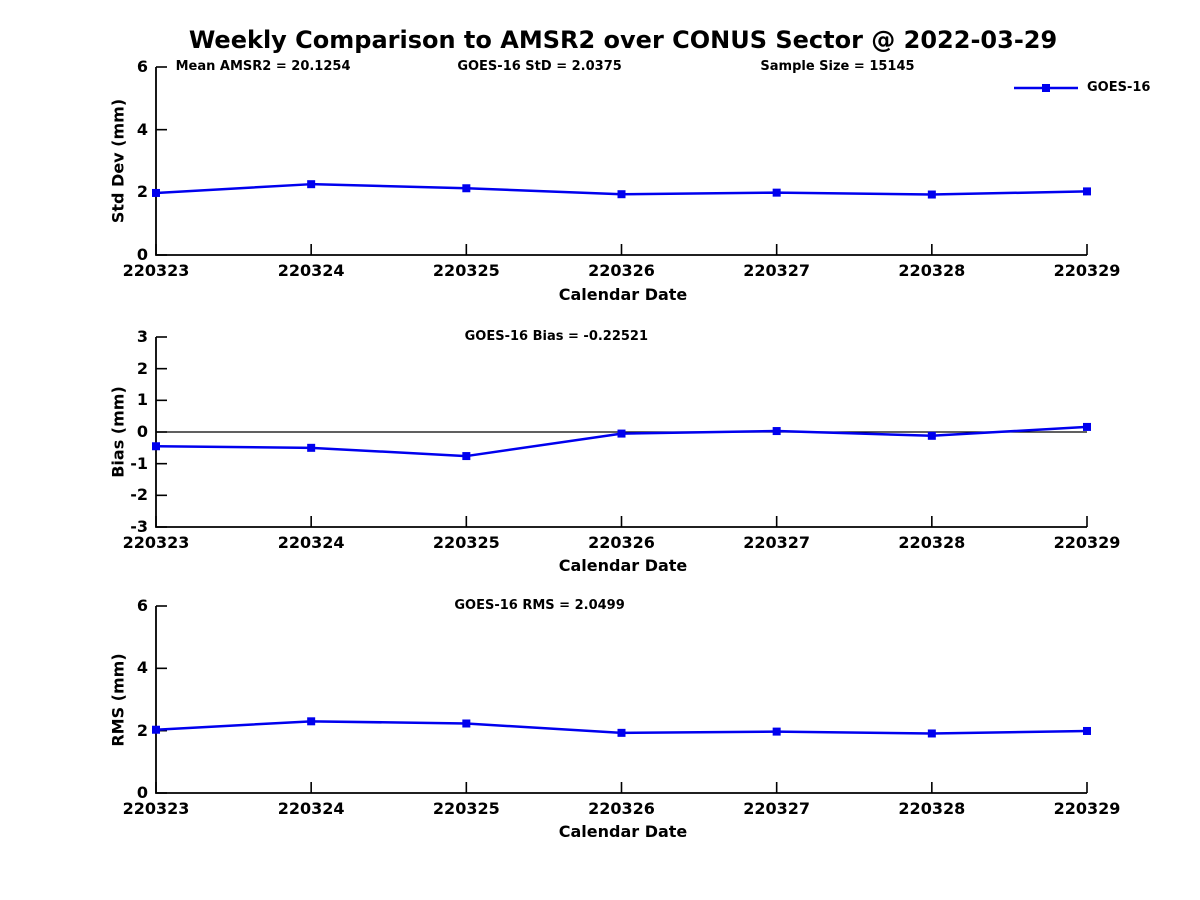 The width and height of the screenshot is (1200, 900). What do you see at coordinates (139, 463) in the screenshot?
I see `y-tick-label: -1` at bounding box center [139, 463].